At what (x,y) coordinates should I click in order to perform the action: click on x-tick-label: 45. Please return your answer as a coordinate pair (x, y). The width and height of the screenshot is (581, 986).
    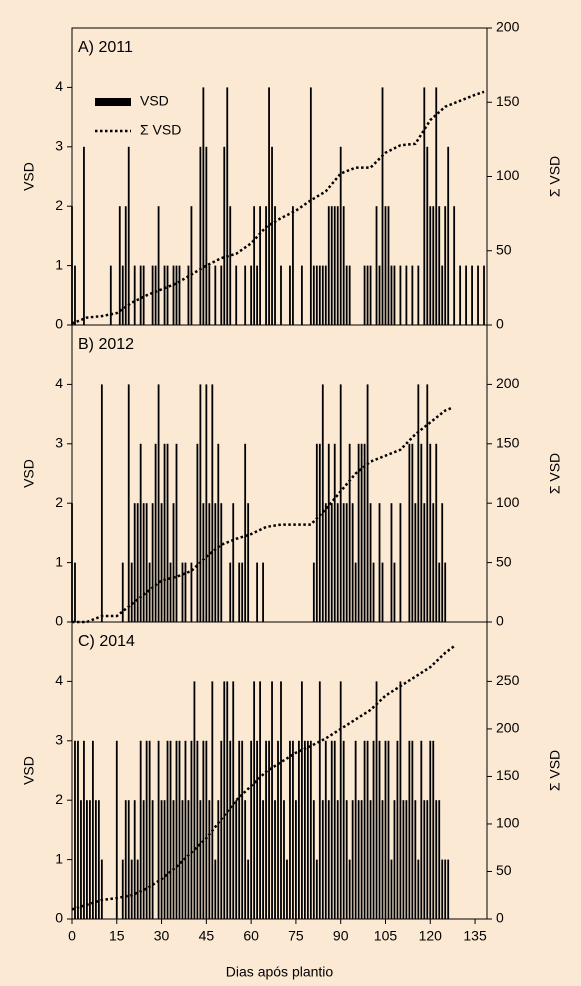
    Looking at the image, I should click on (207, 936).